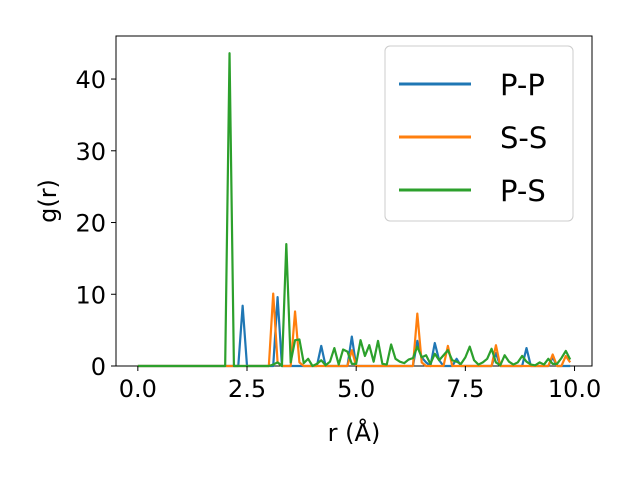 The width and height of the screenshot is (640, 480). Describe the element at coordinates (247, 389) in the screenshot. I see `x-tick-label: 2.5` at that location.